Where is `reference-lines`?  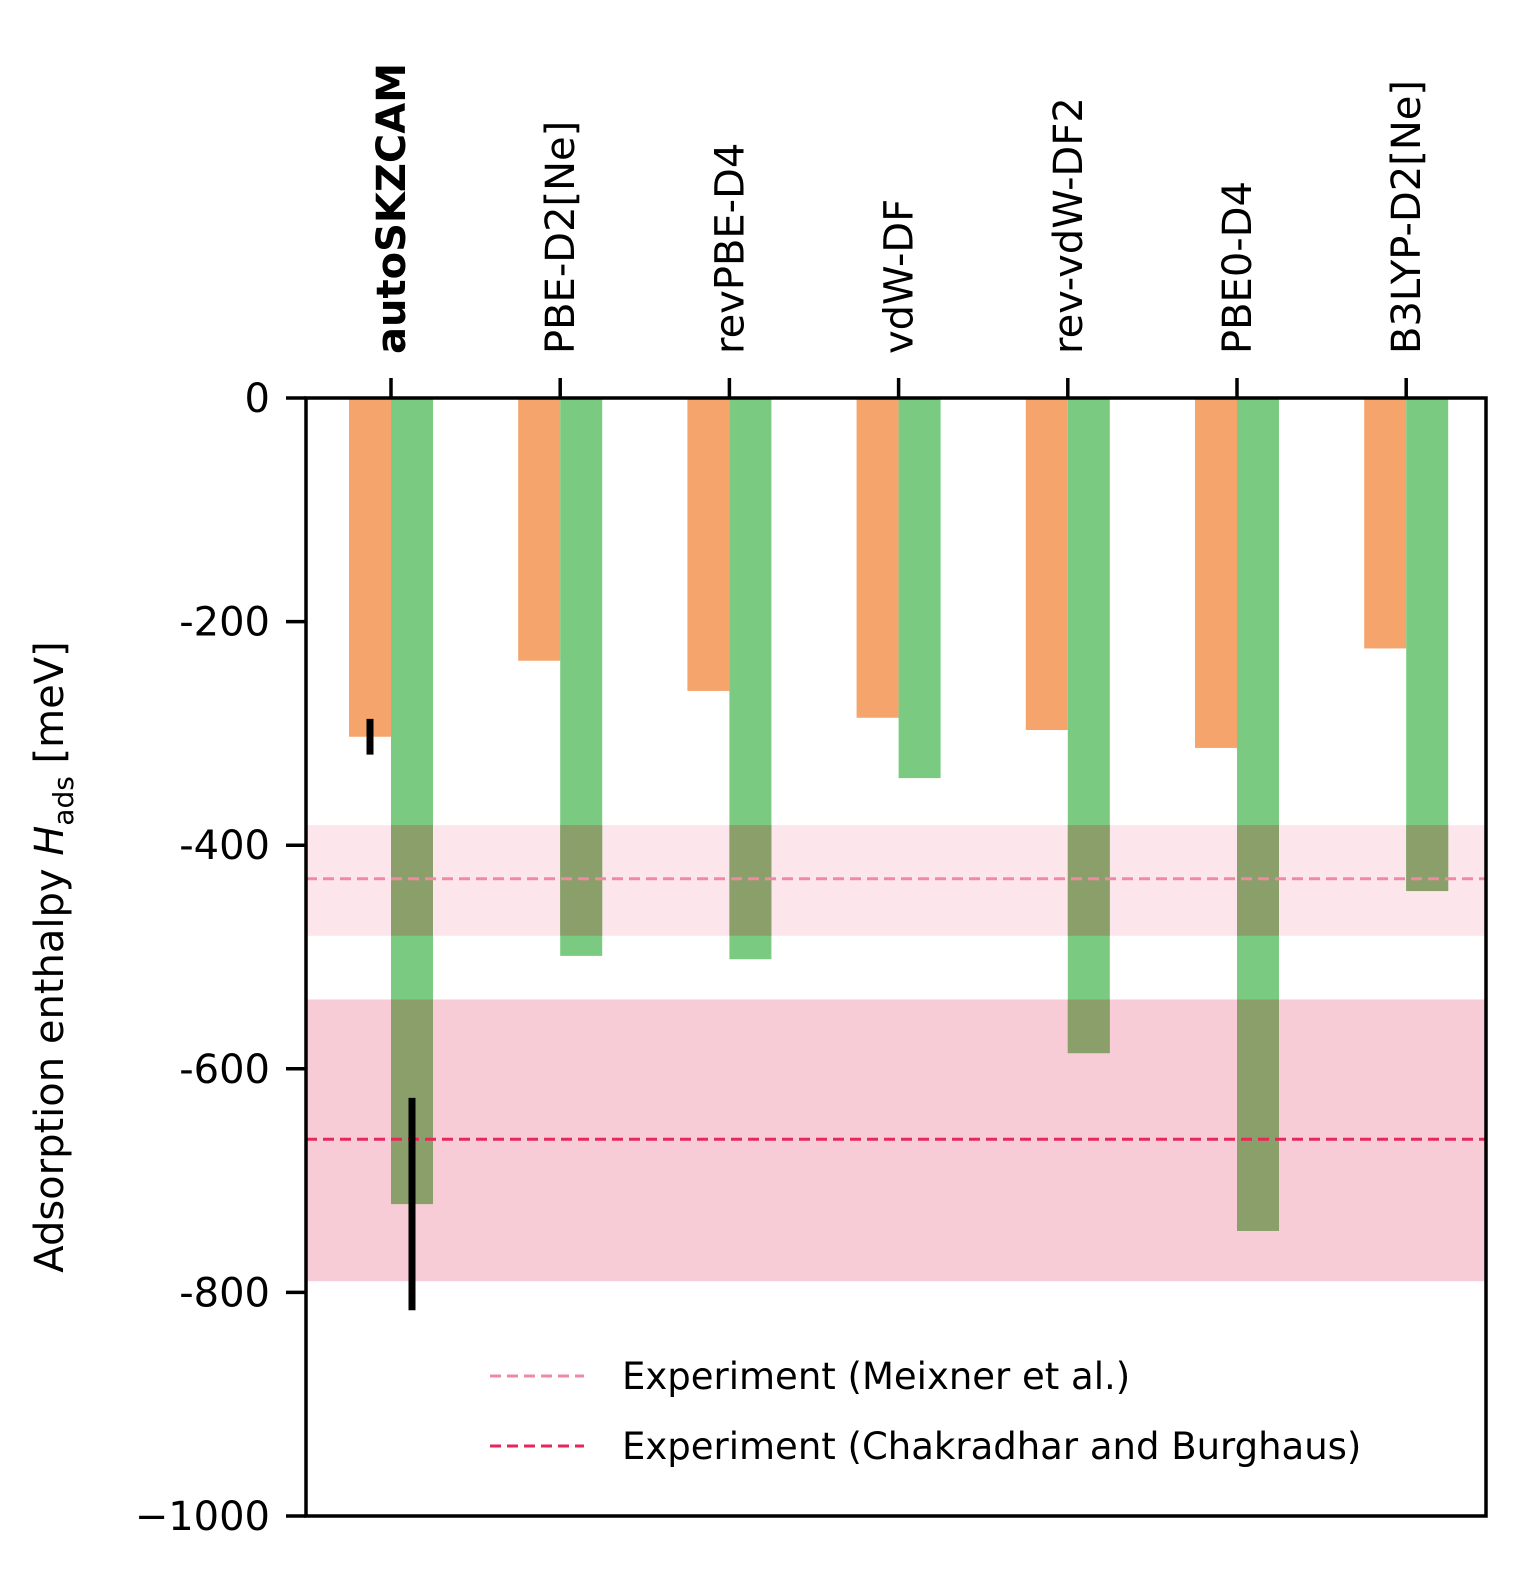 reference-lines is located at coordinates (896, 1009).